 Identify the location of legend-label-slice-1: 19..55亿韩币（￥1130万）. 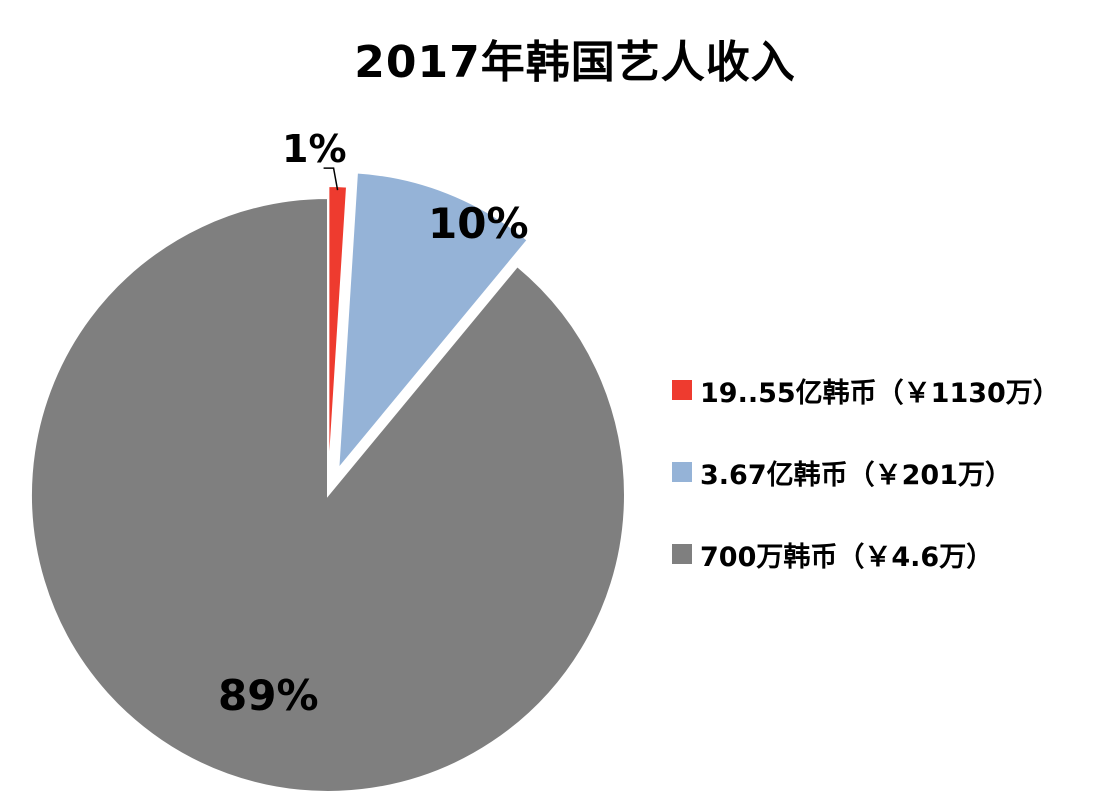
(880, 393).